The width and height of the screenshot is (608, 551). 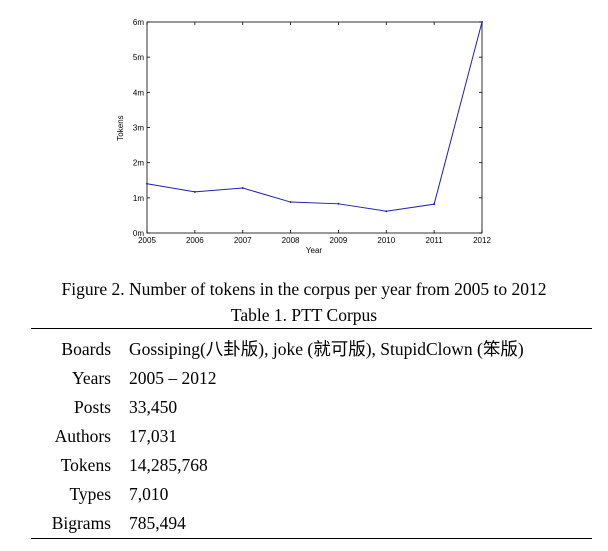 I want to click on y-tick-label: 1m, so click(x=138, y=198).